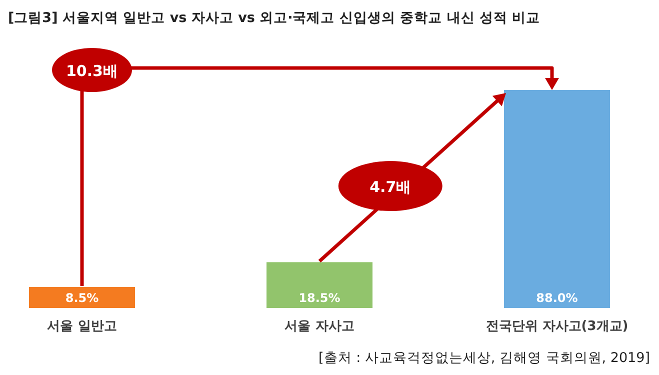  I want to click on data-label: 18.5%, so click(319, 298).